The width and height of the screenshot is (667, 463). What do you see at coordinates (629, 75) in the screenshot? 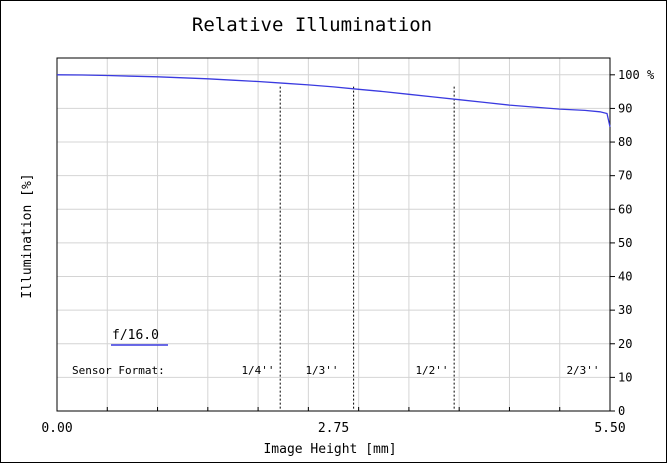
I see `y-tick-label: 100` at bounding box center [629, 75].